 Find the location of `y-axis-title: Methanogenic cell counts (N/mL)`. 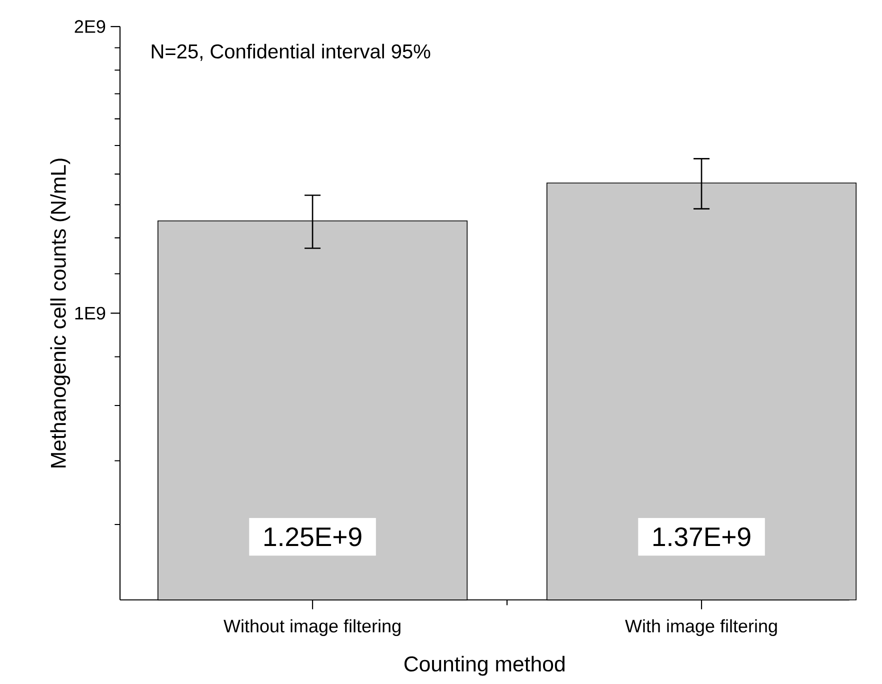

y-axis-title: Methanogenic cell counts (N/mL) is located at coordinates (60, 313).